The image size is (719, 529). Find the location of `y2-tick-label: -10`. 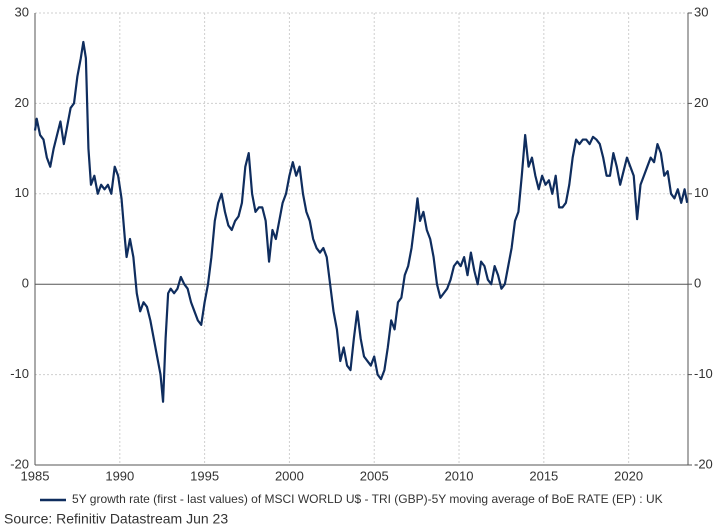

y2-tick-label: -10 is located at coordinates (703, 373).